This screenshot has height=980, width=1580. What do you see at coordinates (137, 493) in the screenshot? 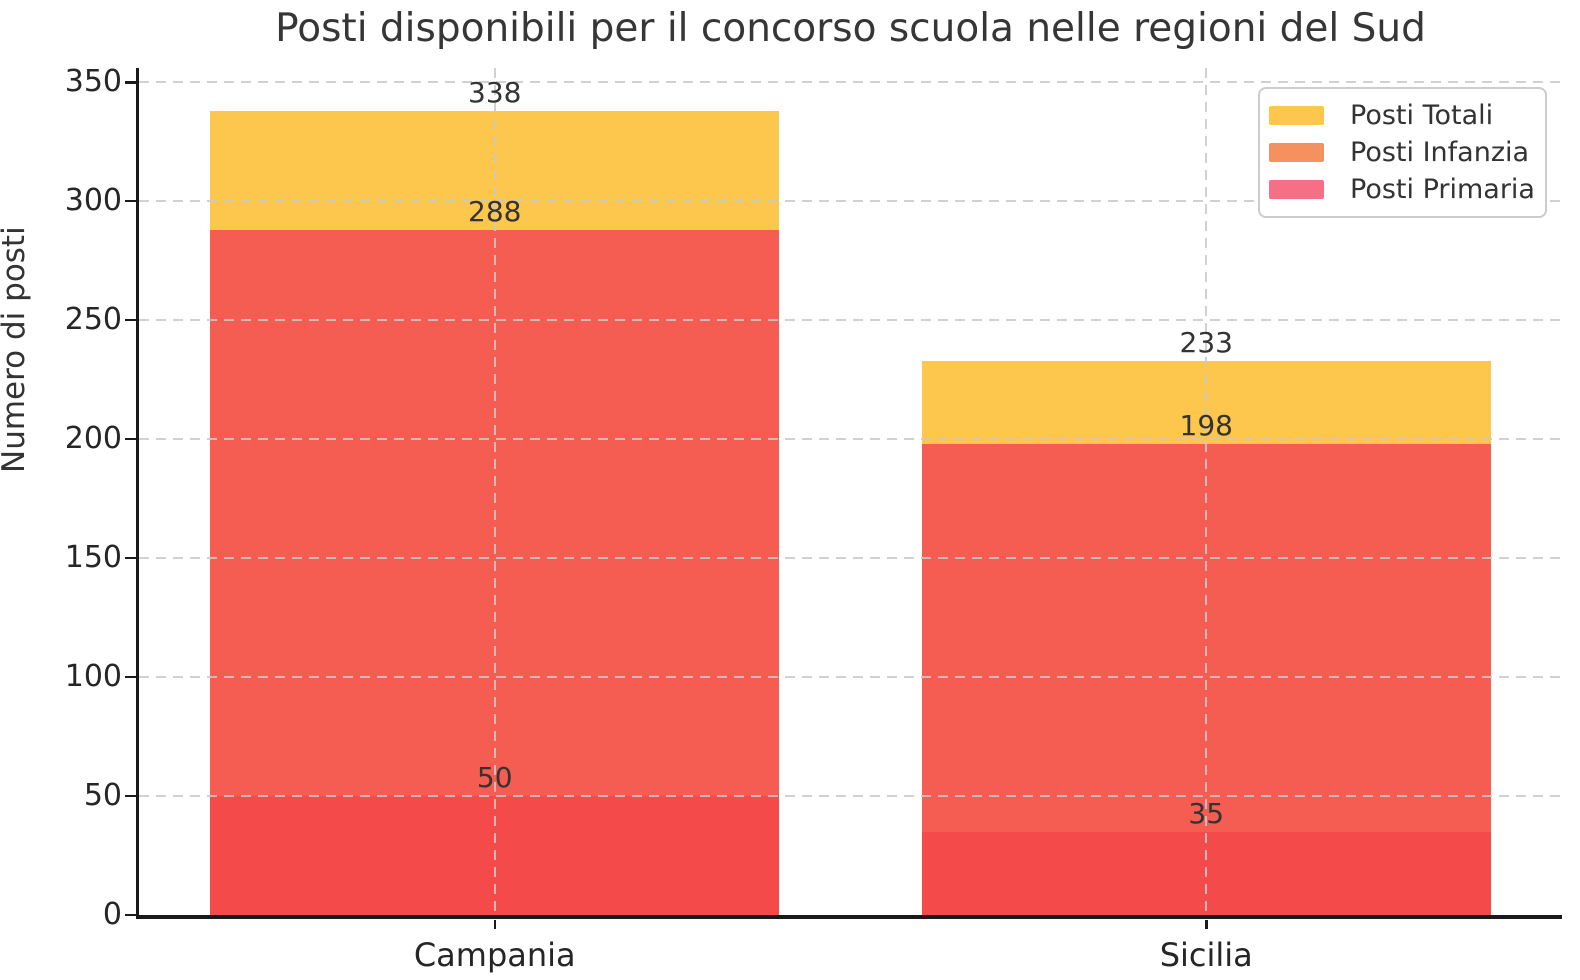
I see `y-axis-spine` at bounding box center [137, 493].